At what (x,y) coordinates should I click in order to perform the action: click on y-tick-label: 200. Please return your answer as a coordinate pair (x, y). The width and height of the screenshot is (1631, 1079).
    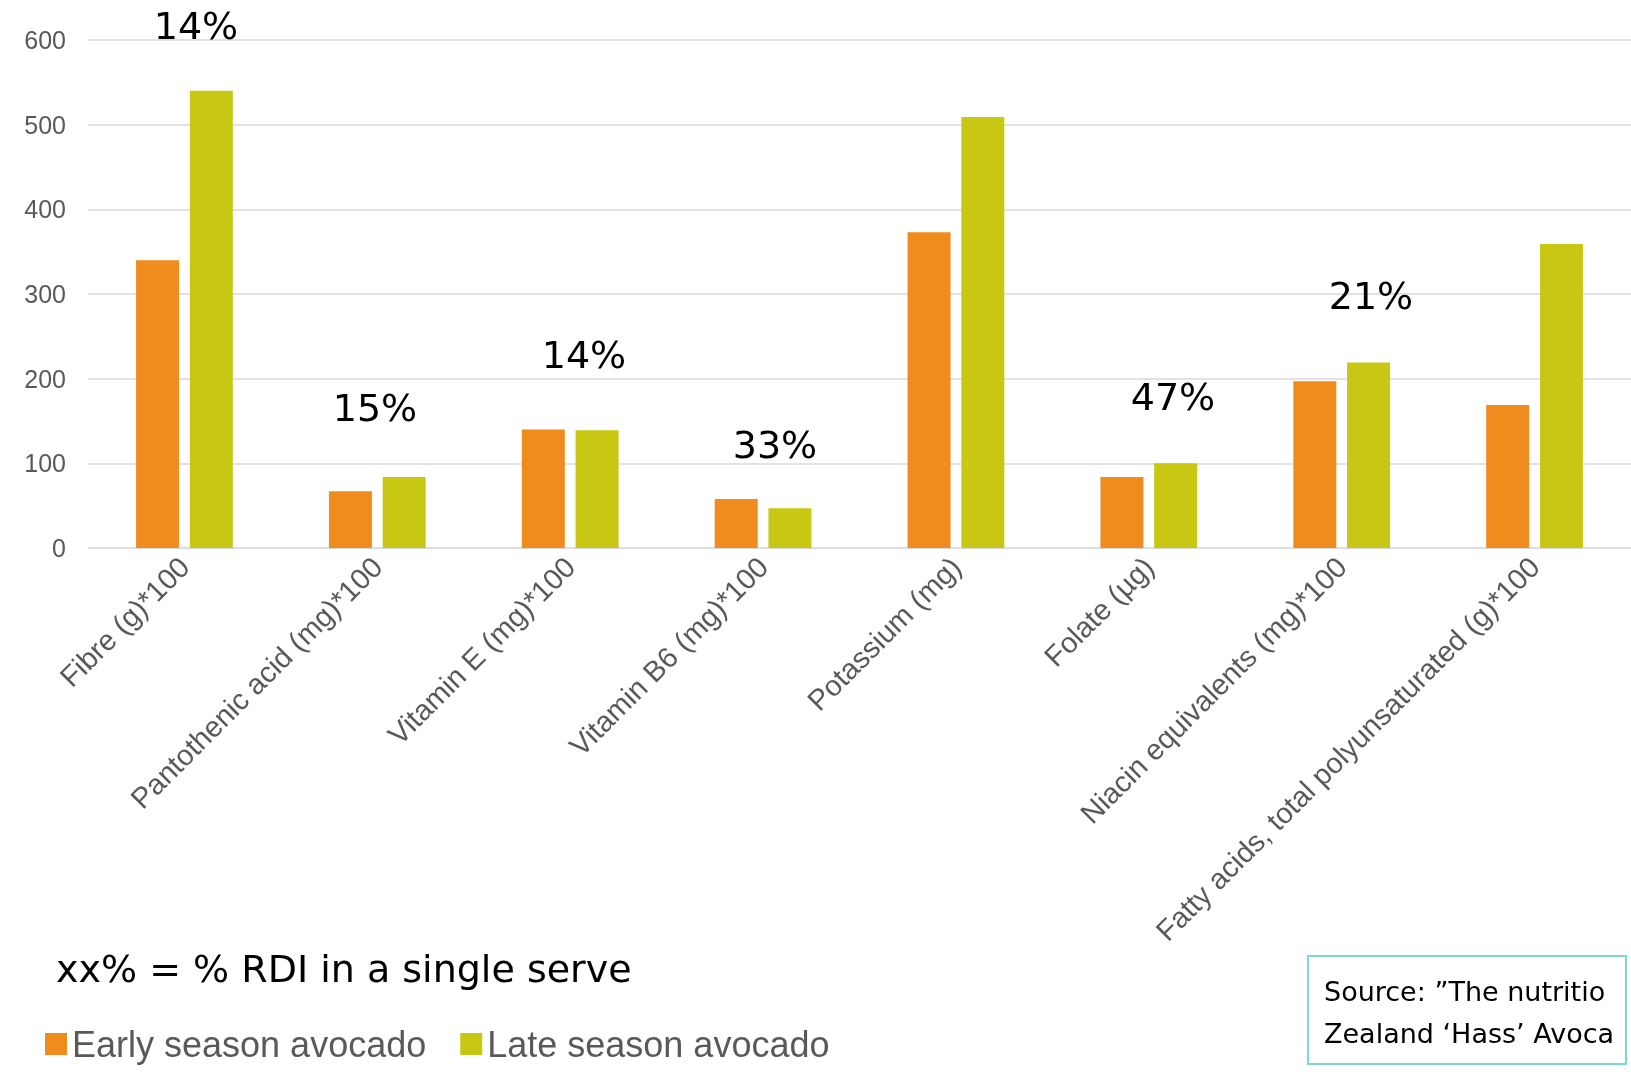
    Looking at the image, I should click on (45, 378).